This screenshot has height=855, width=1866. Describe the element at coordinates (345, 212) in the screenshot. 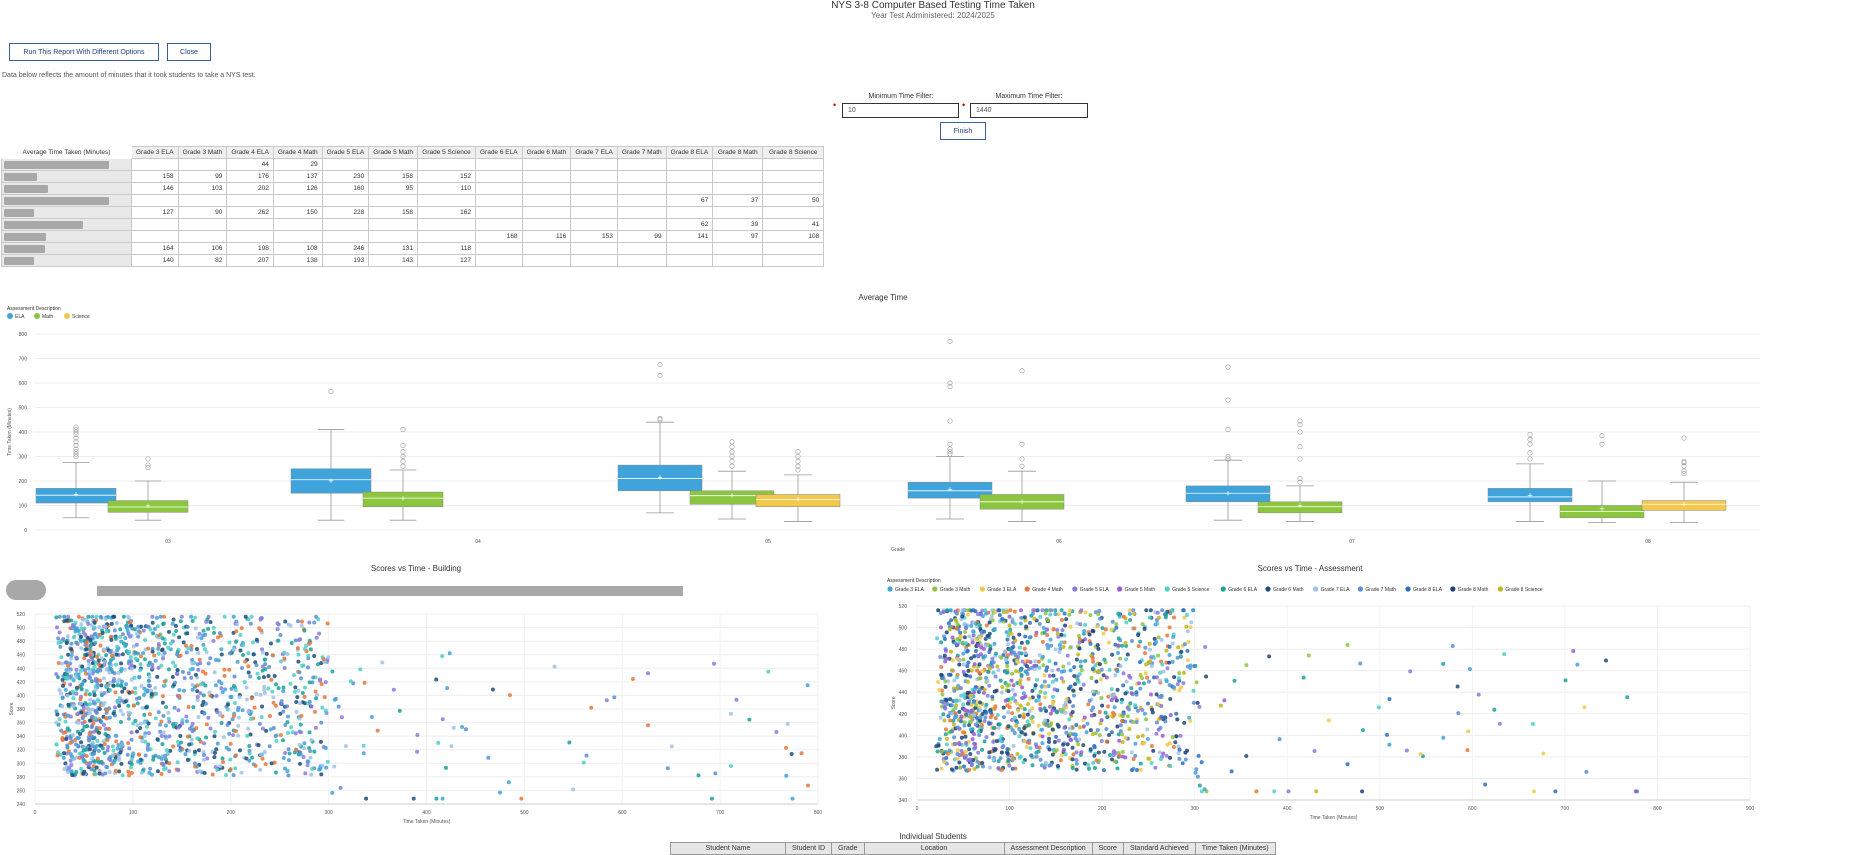

I see `table-cell: 228` at that location.